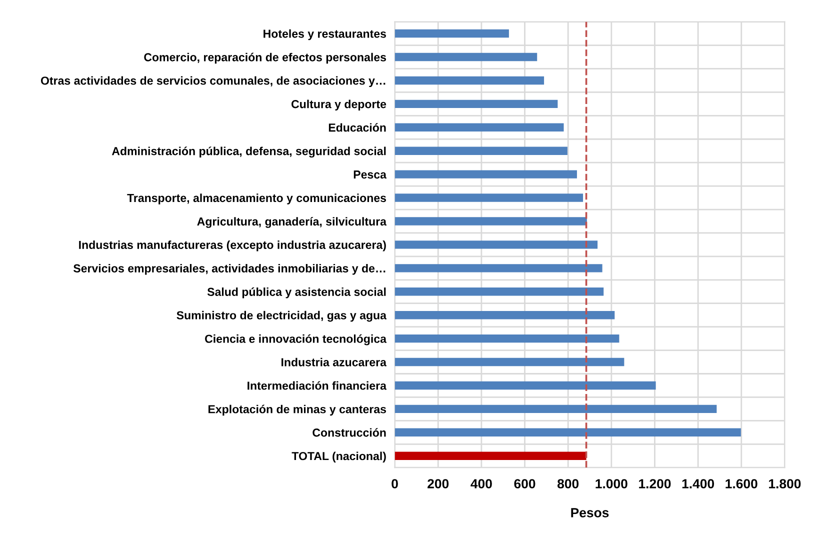  What do you see at coordinates (395, 483) in the screenshot?
I see `x-tick-label: 0` at bounding box center [395, 483].